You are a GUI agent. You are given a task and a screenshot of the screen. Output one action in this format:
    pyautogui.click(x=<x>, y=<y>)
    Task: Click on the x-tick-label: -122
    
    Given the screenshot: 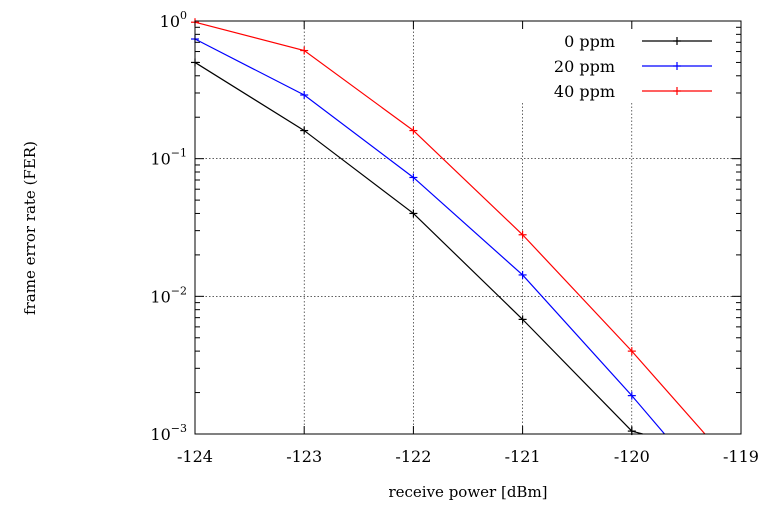 What is the action you would take?
    pyautogui.click(x=413, y=456)
    